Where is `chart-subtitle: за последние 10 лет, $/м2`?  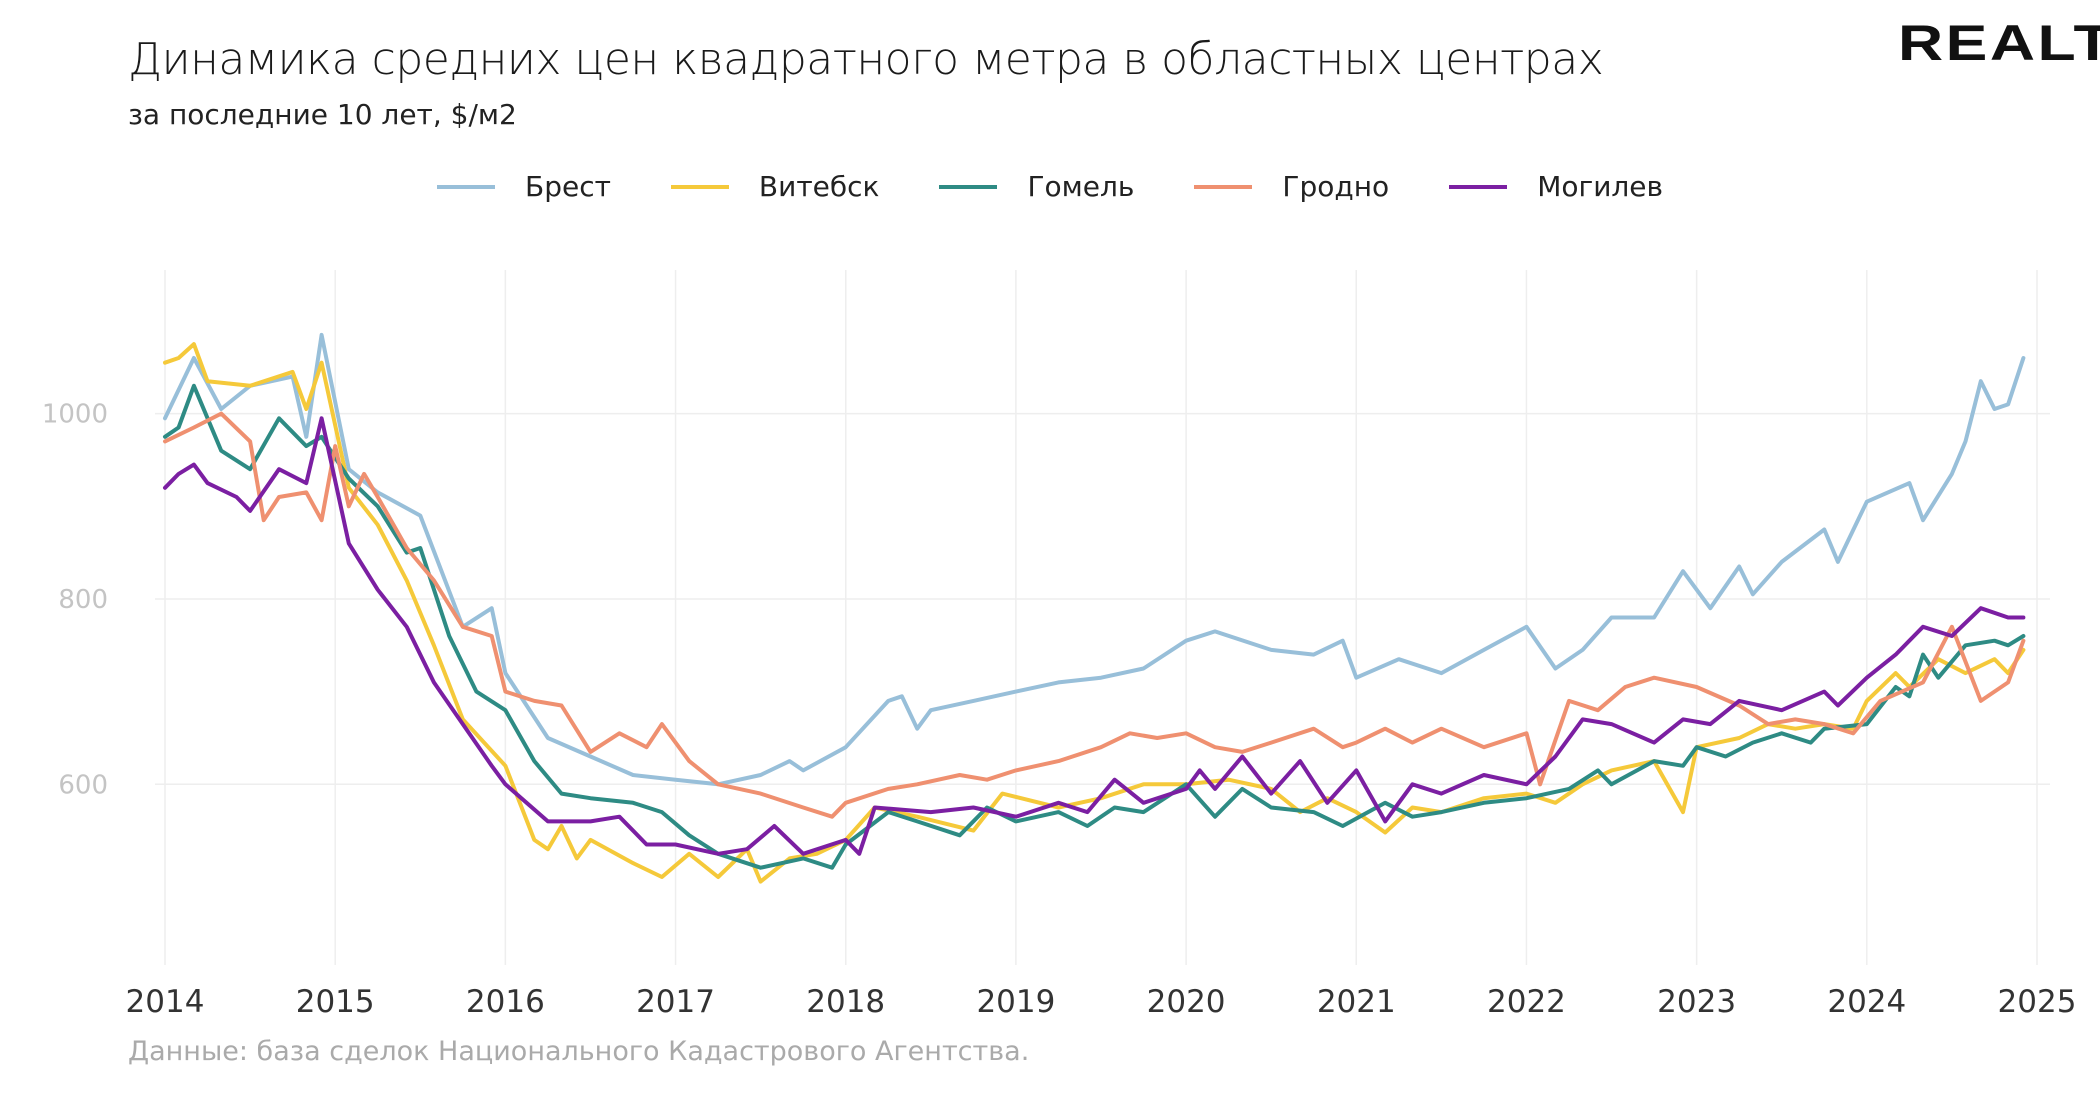 chart-subtitle: за последние 10 лет, $/м2 is located at coordinates (322, 114).